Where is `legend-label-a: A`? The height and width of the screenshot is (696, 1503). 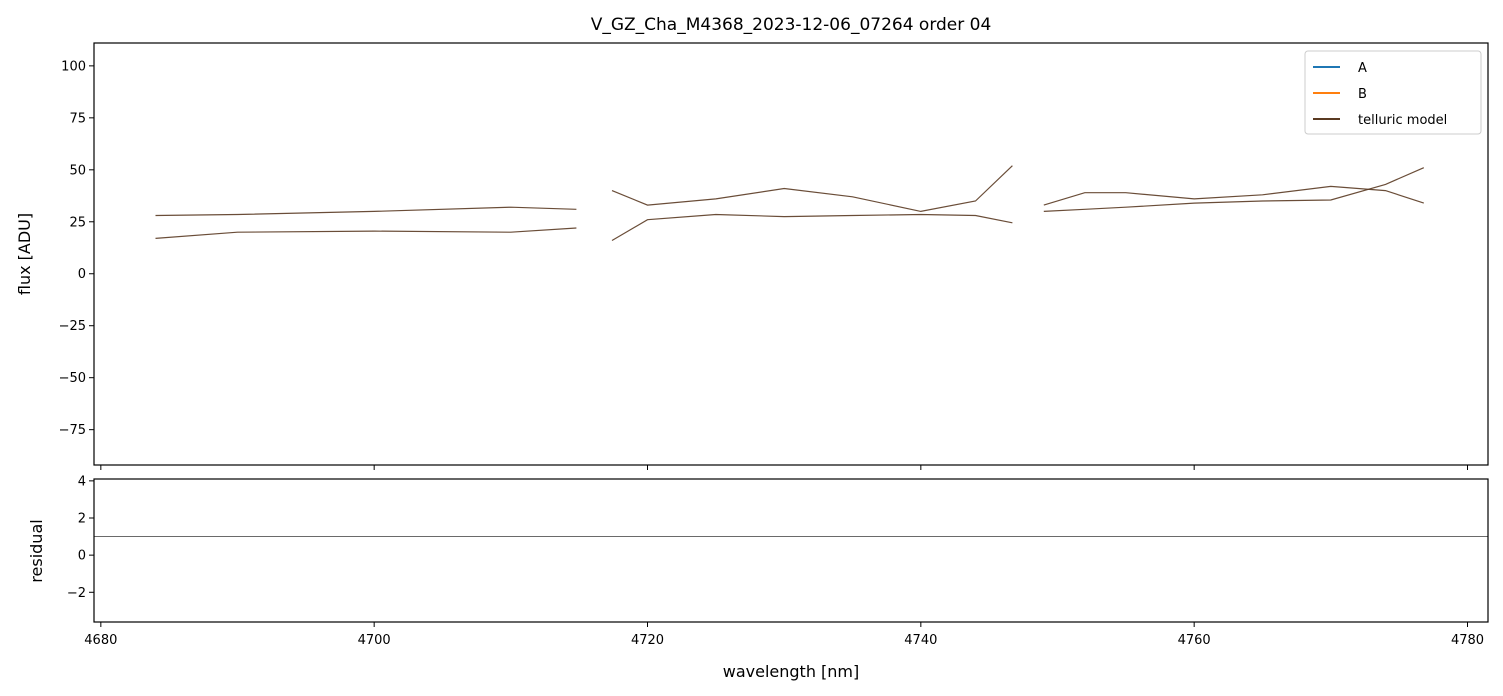 legend-label-a: A is located at coordinates (1362, 68).